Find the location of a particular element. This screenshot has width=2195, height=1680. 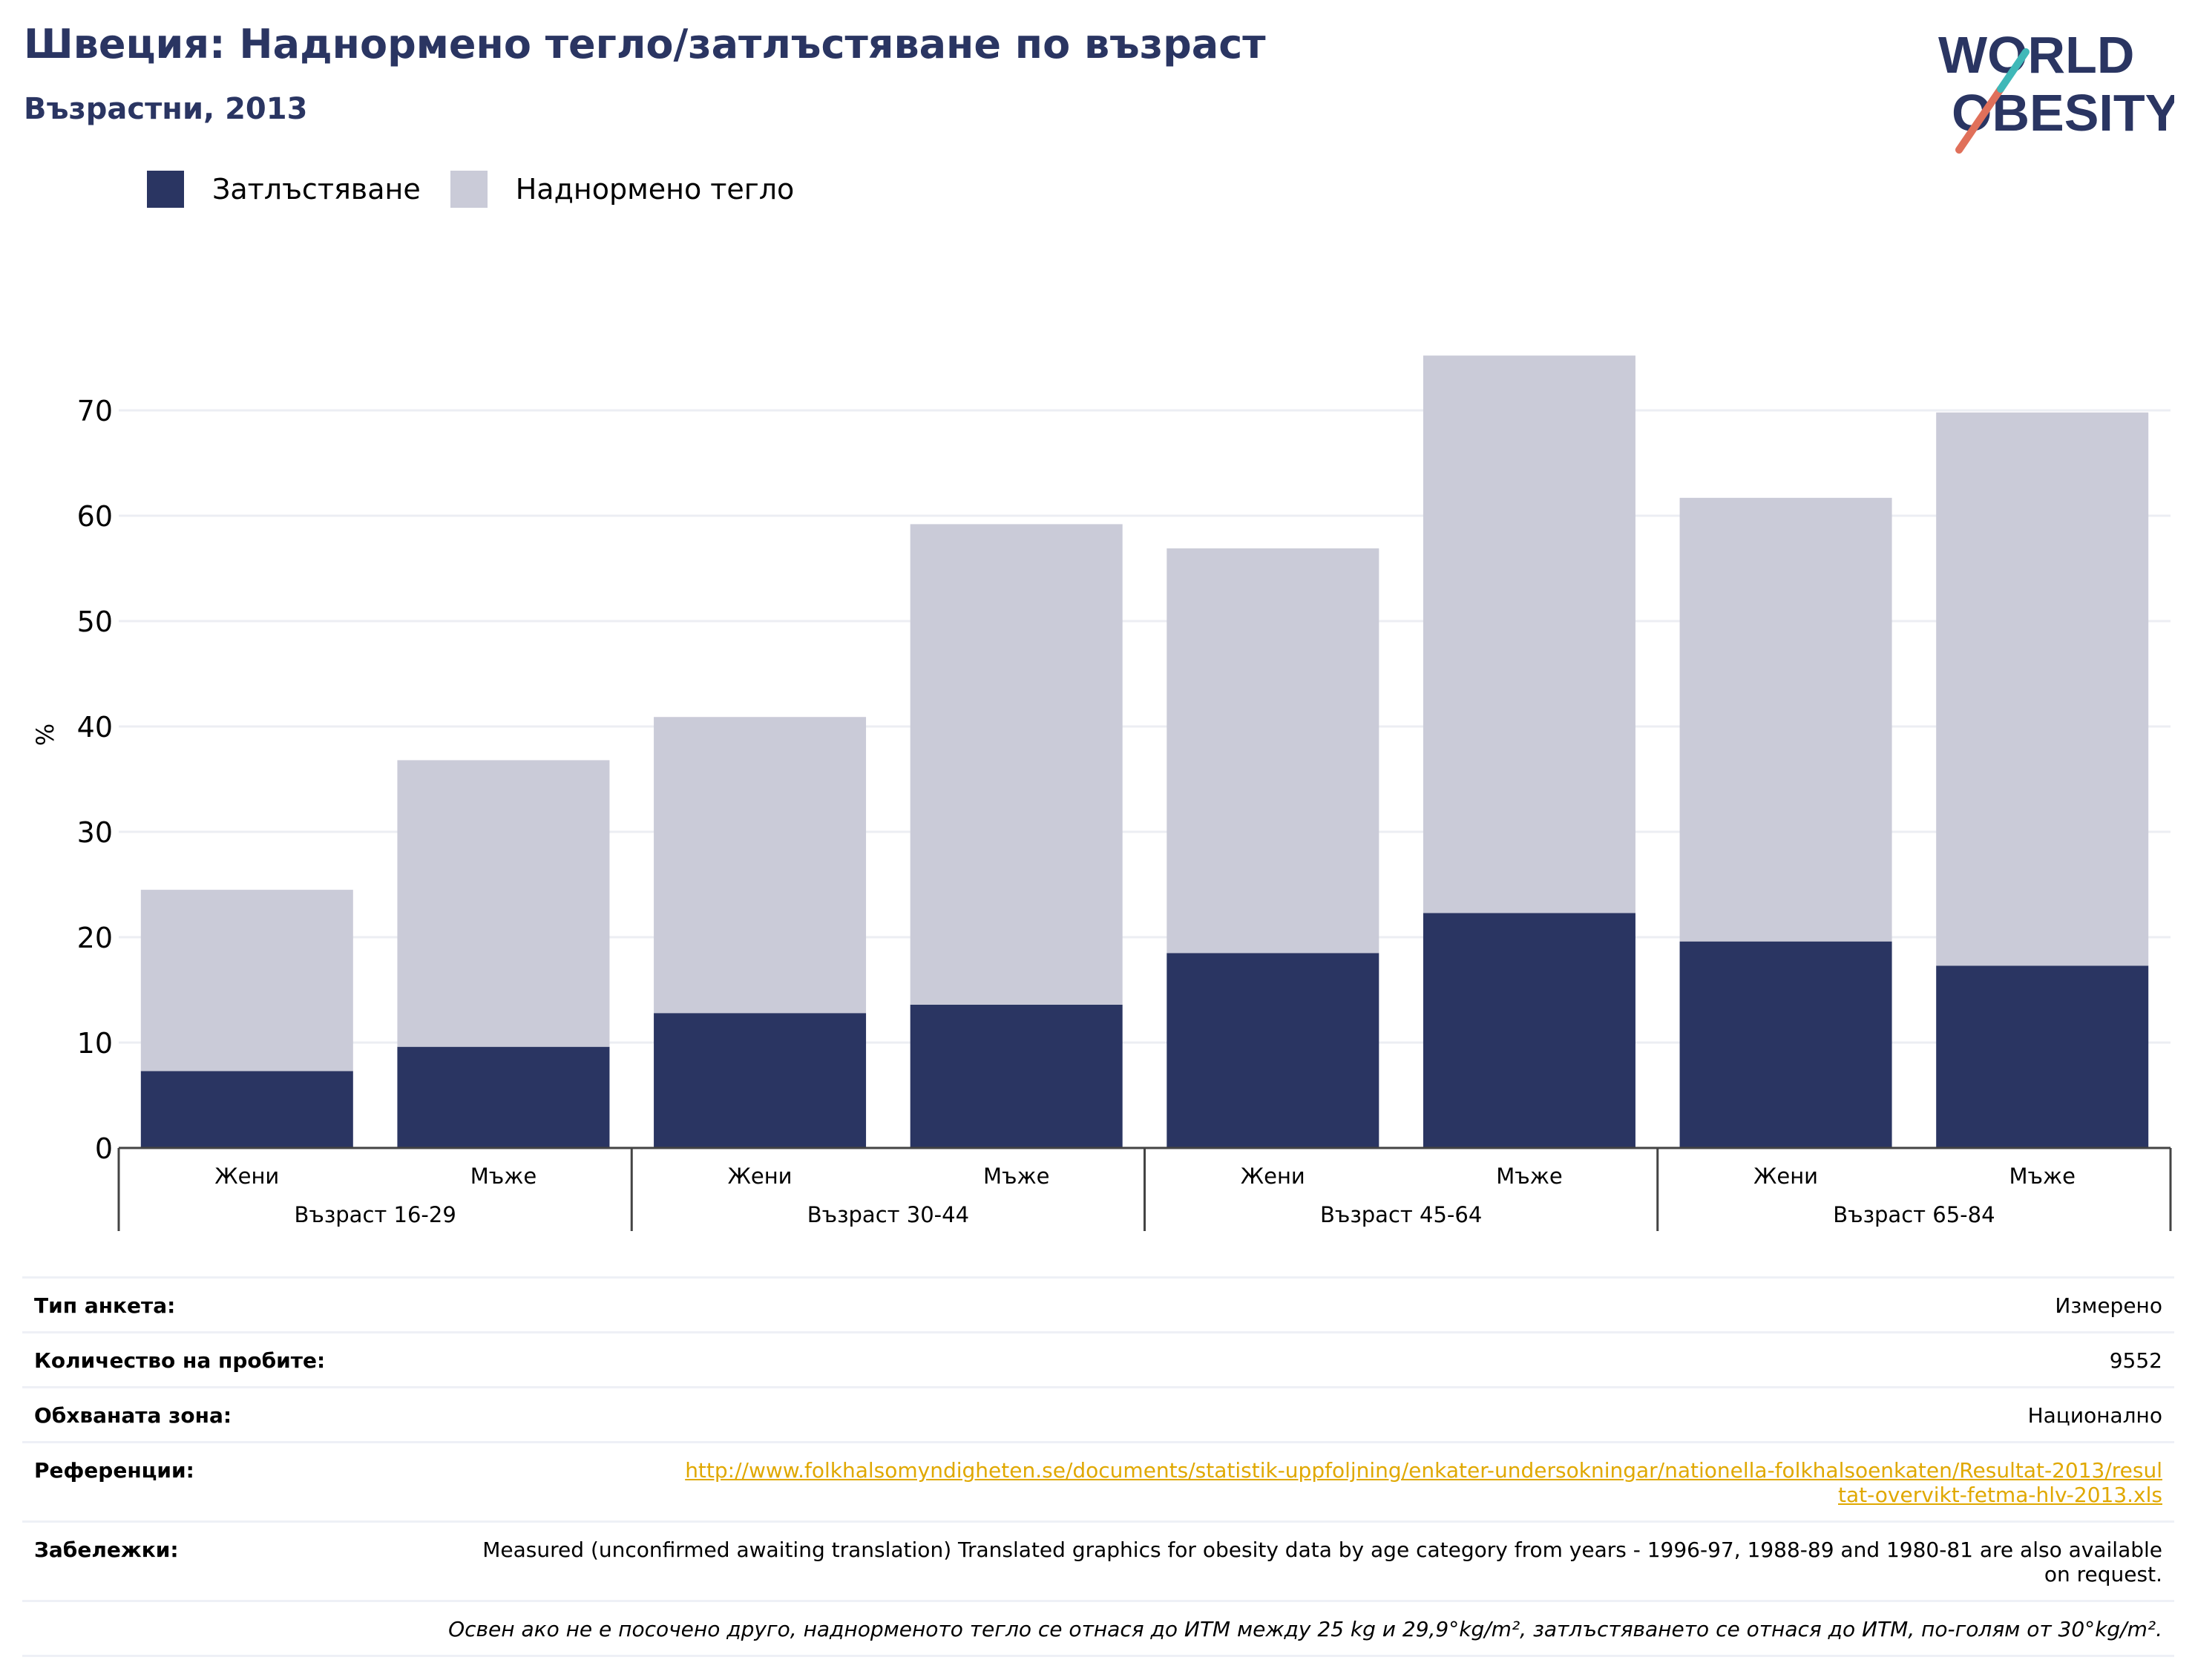

info-value-area: Национално is located at coordinates (2095, 1416).